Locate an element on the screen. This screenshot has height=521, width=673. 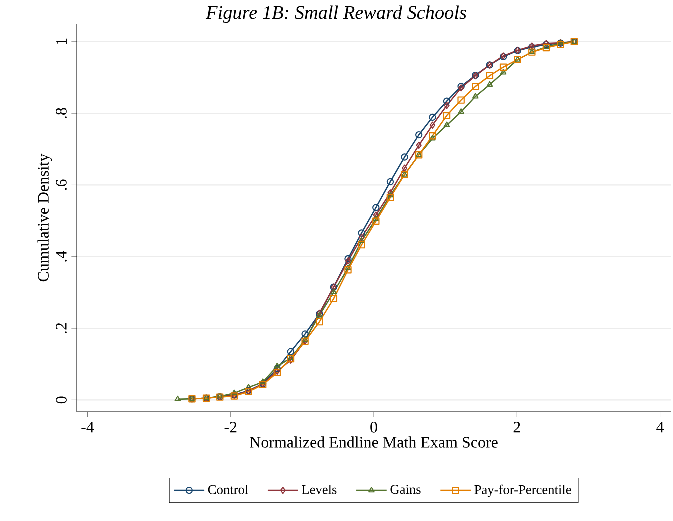
y-tick-label: .6 is located at coordinates (61, 185).